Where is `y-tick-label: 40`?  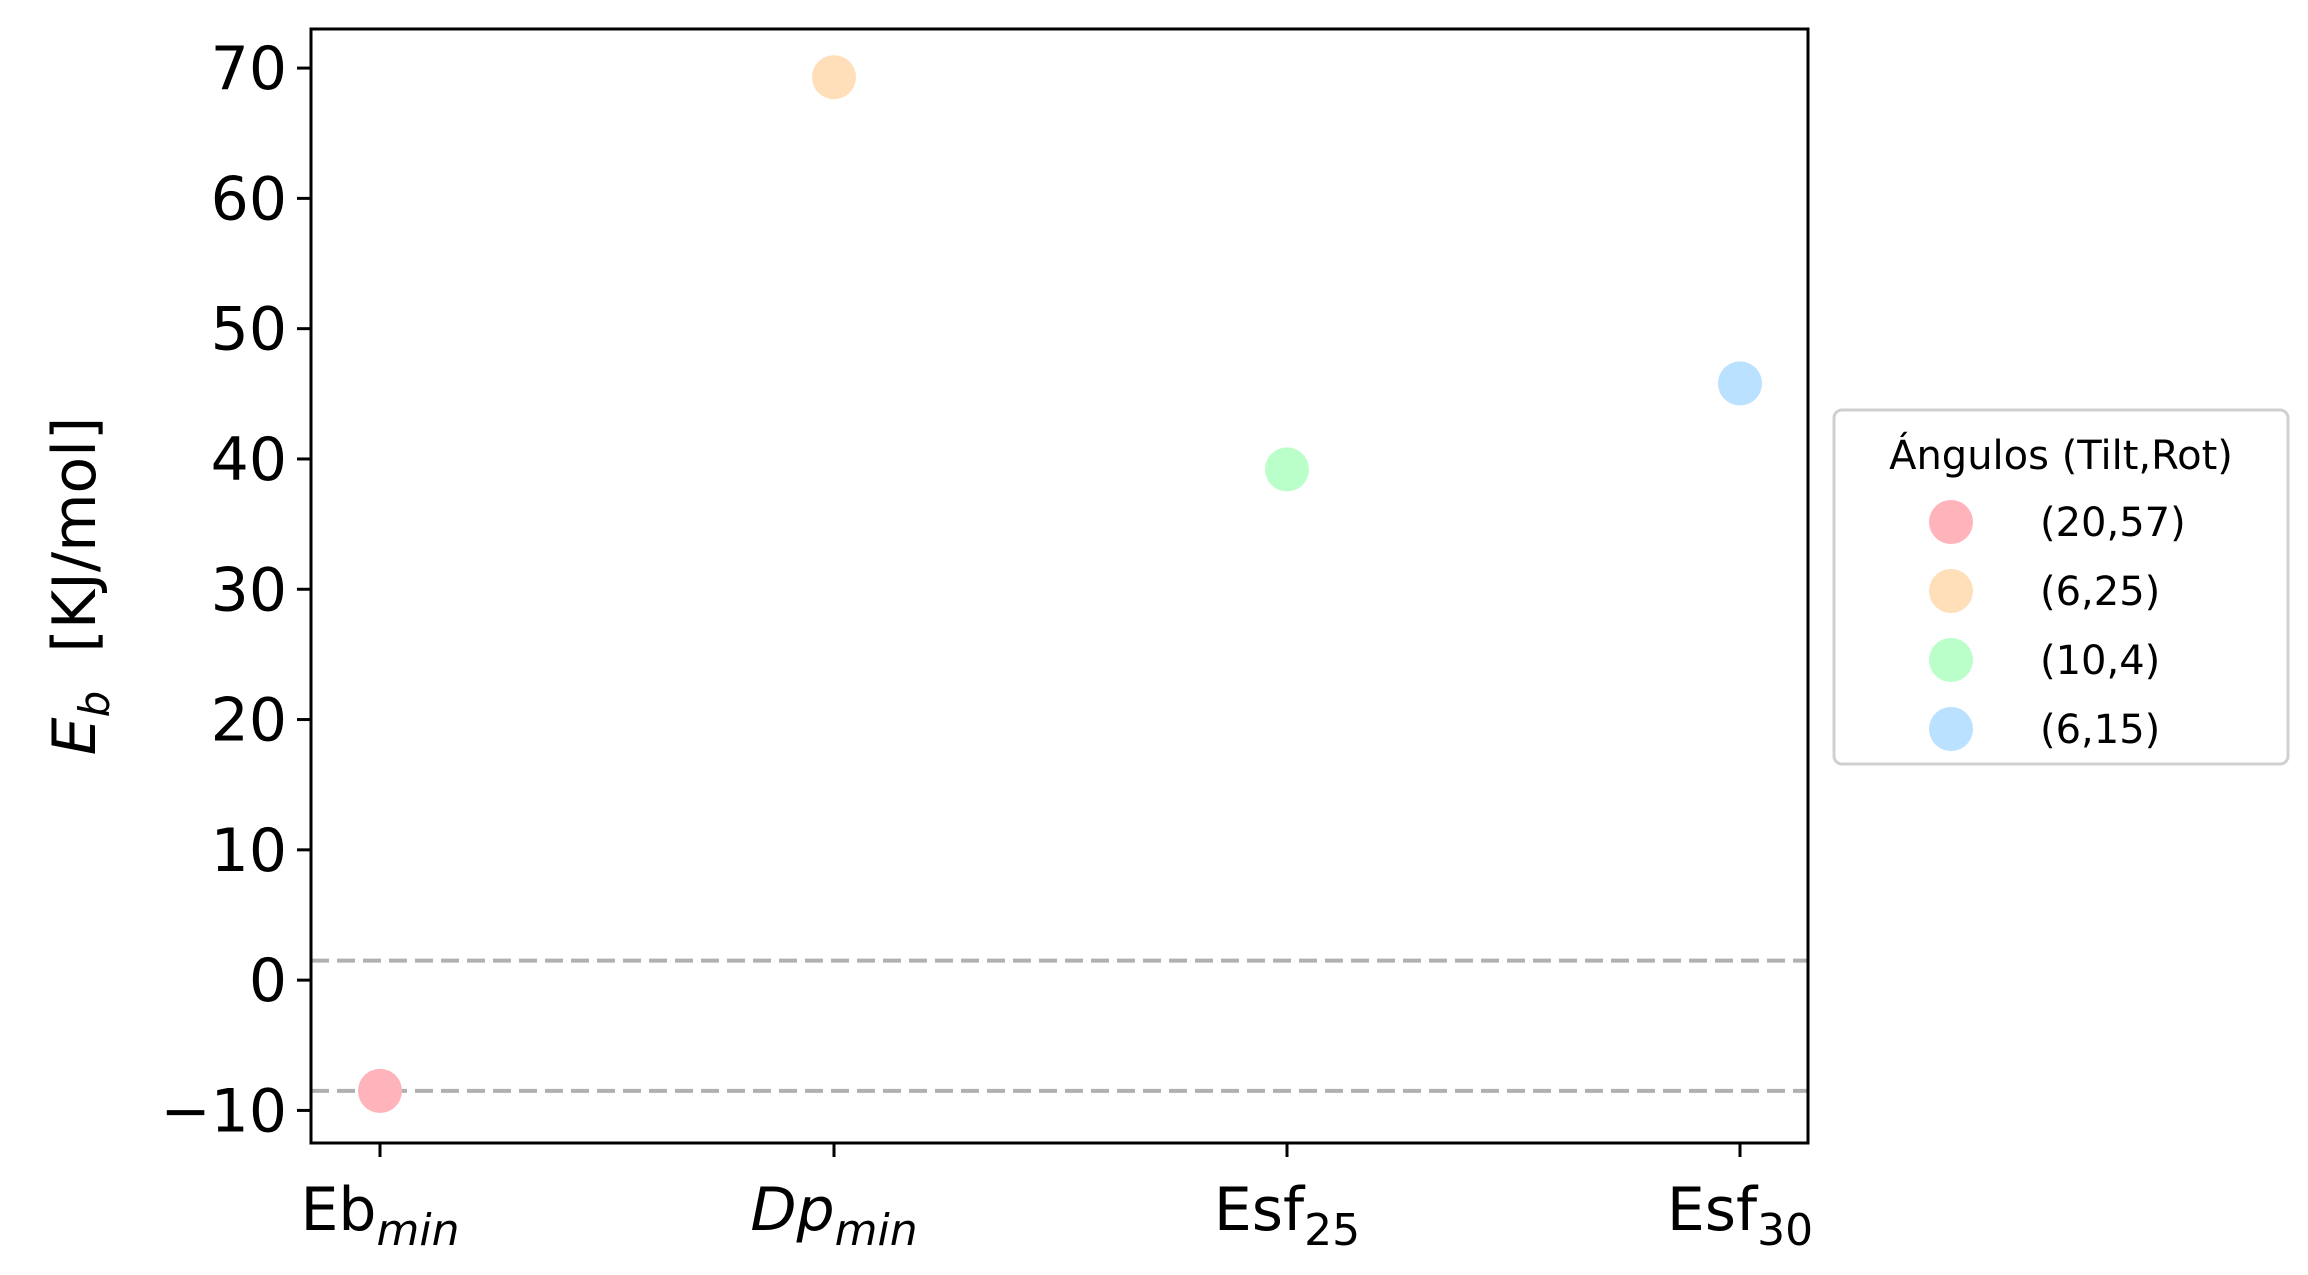
y-tick-label: 40 is located at coordinates (249, 460).